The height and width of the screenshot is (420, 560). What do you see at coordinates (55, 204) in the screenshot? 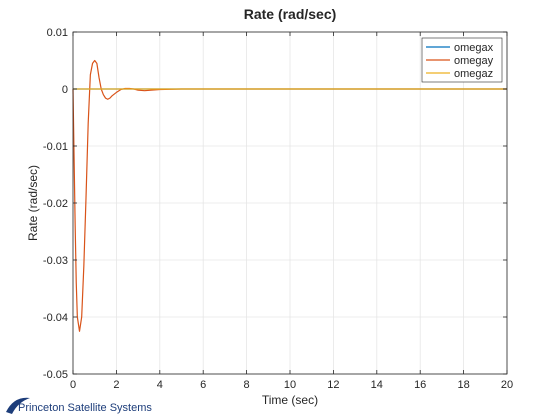
I see `y-tick-label: -0.02` at bounding box center [55, 204].